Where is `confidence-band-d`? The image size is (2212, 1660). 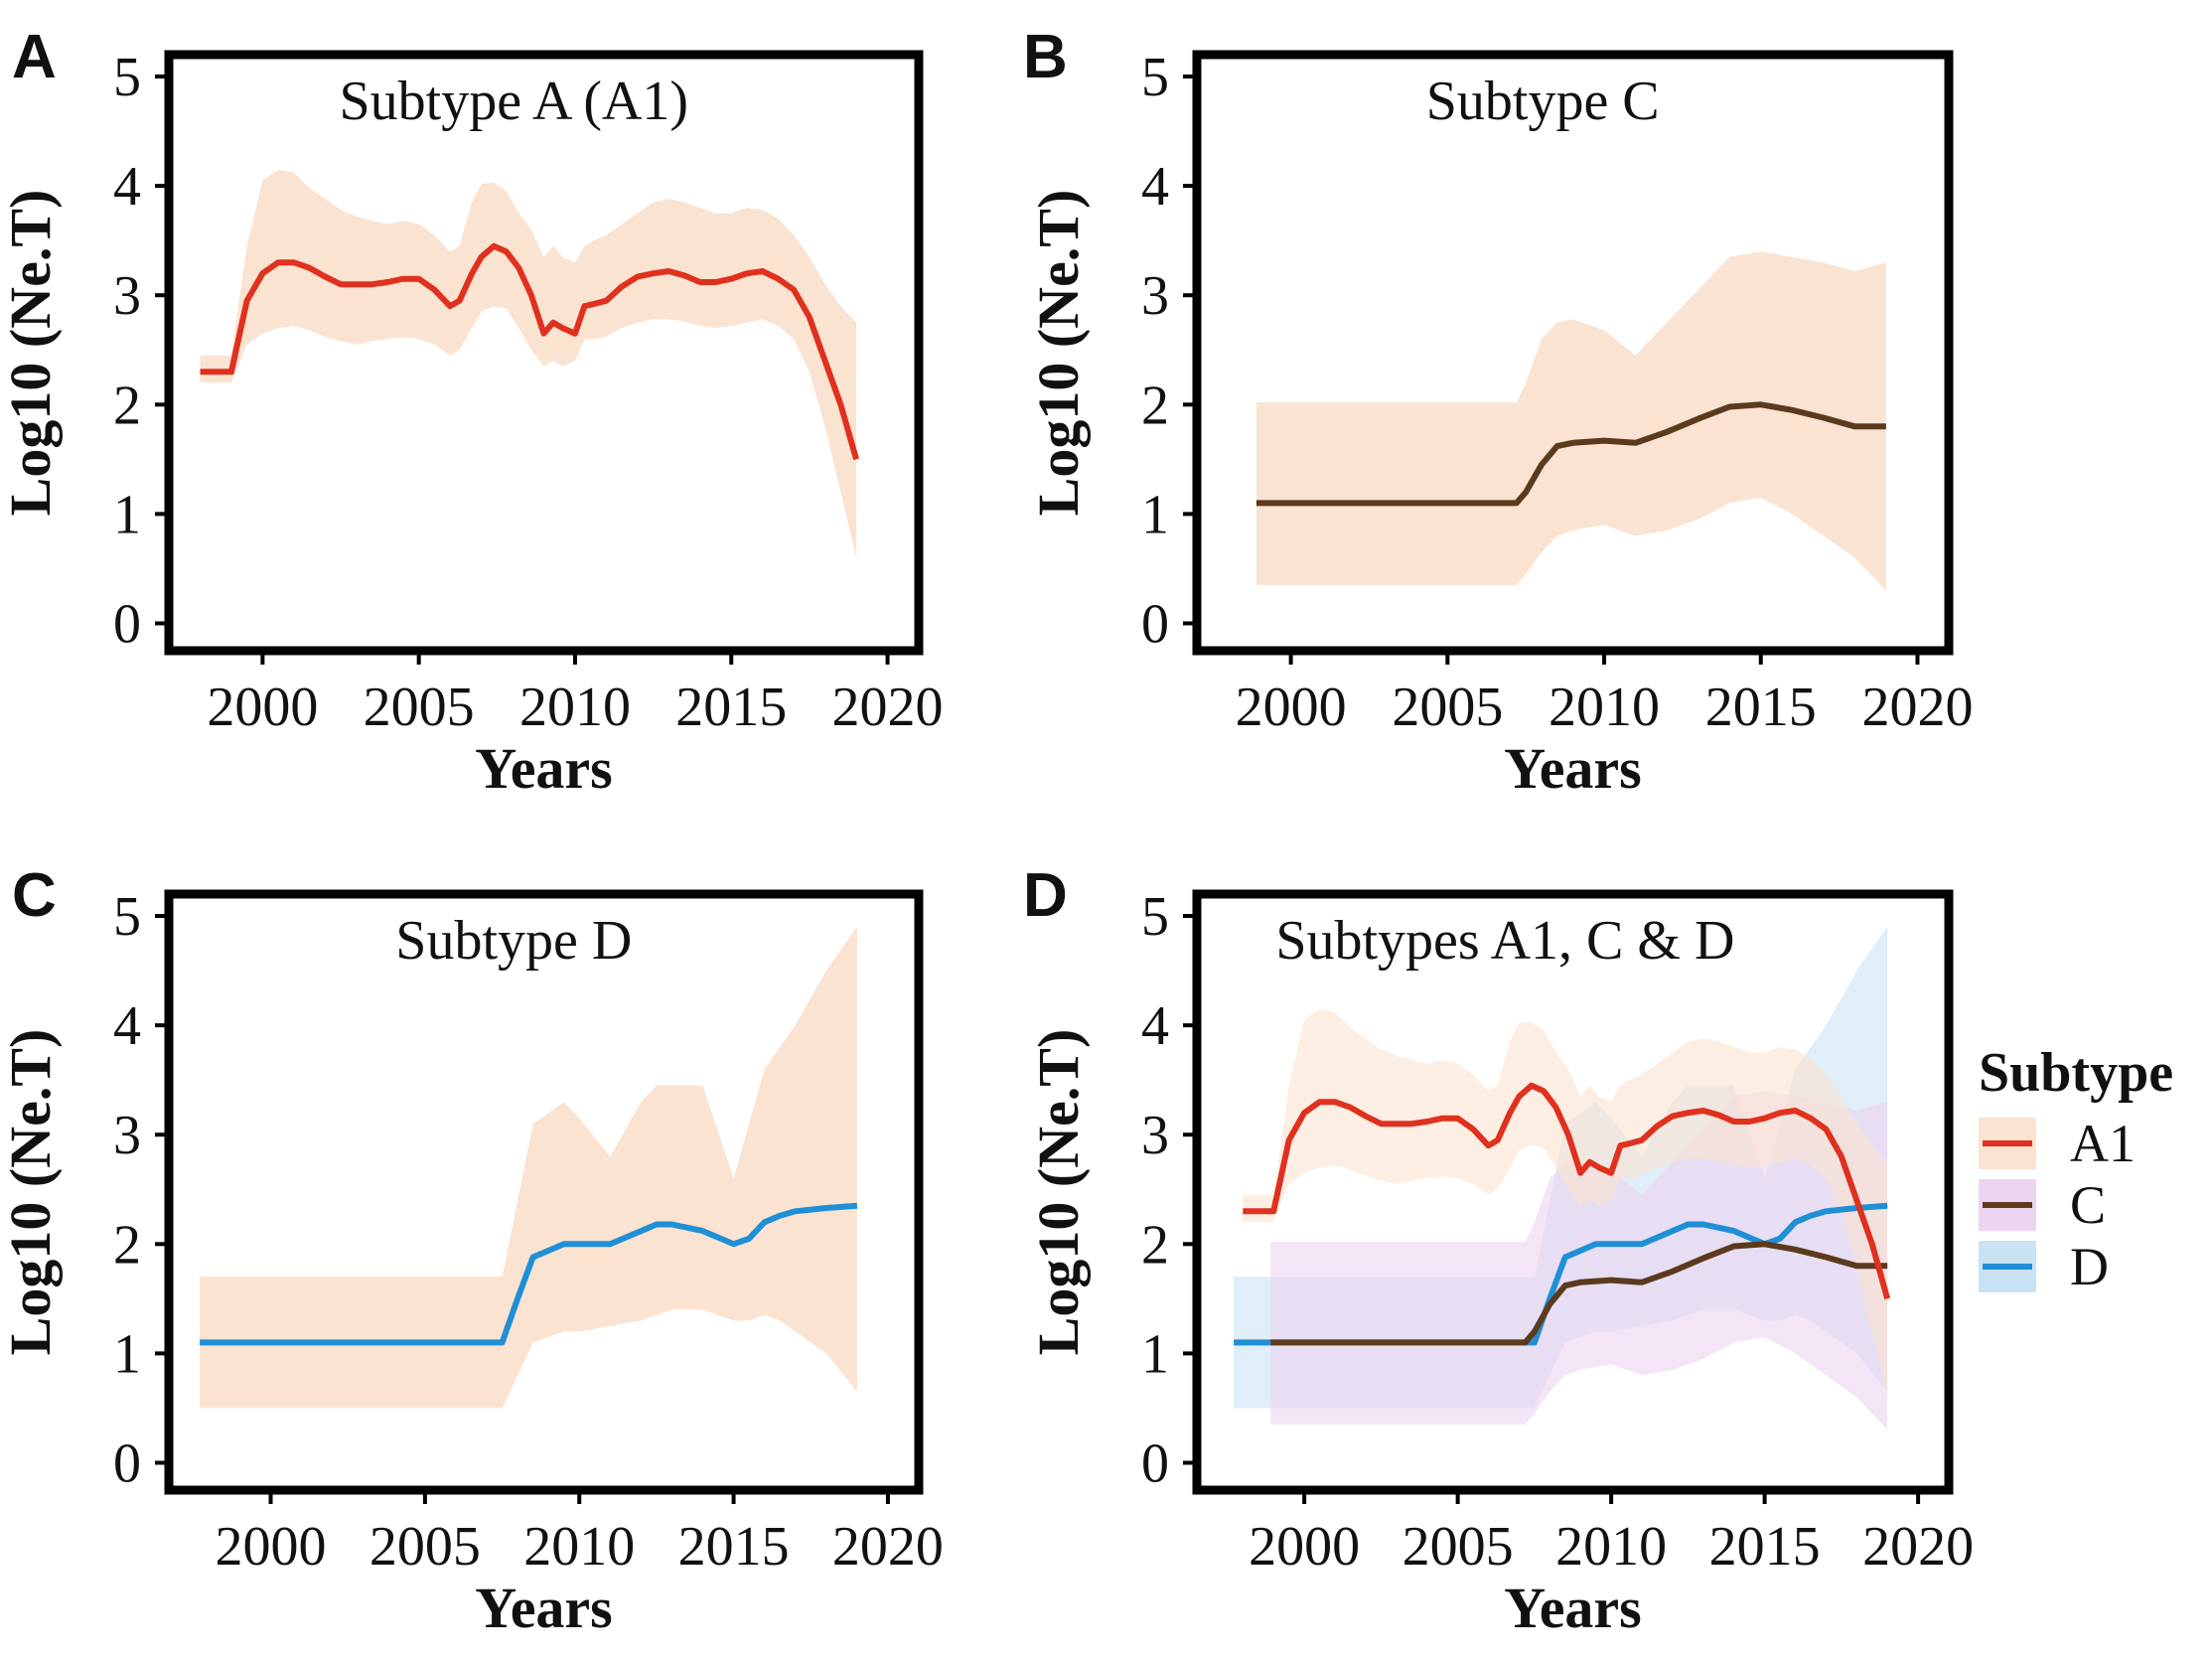 confidence-band-d is located at coordinates (528, 1168).